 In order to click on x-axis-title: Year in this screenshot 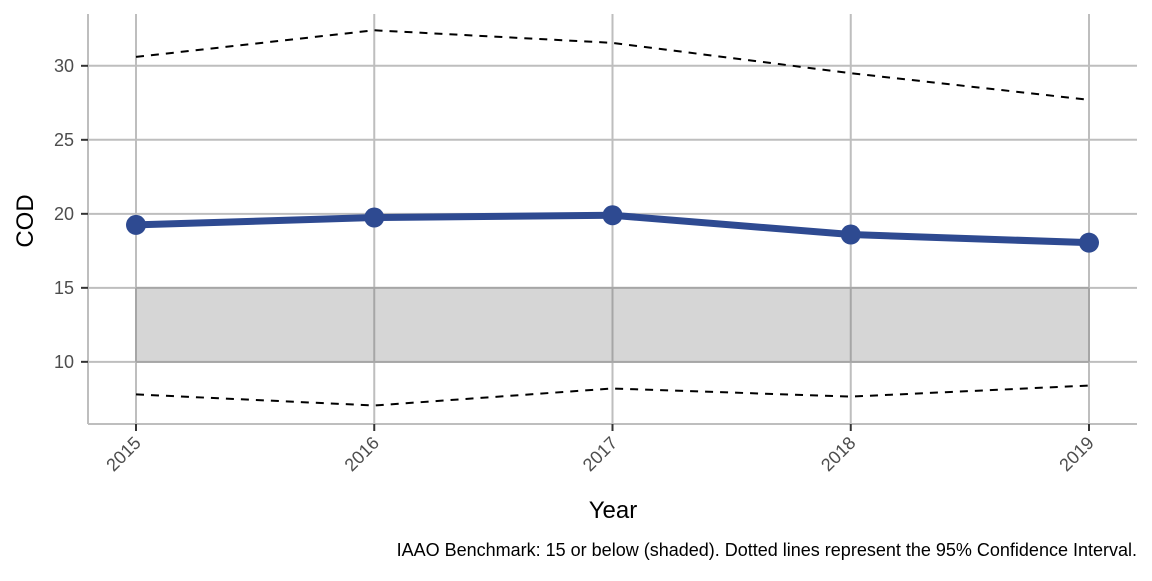, I will do `click(613, 510)`.